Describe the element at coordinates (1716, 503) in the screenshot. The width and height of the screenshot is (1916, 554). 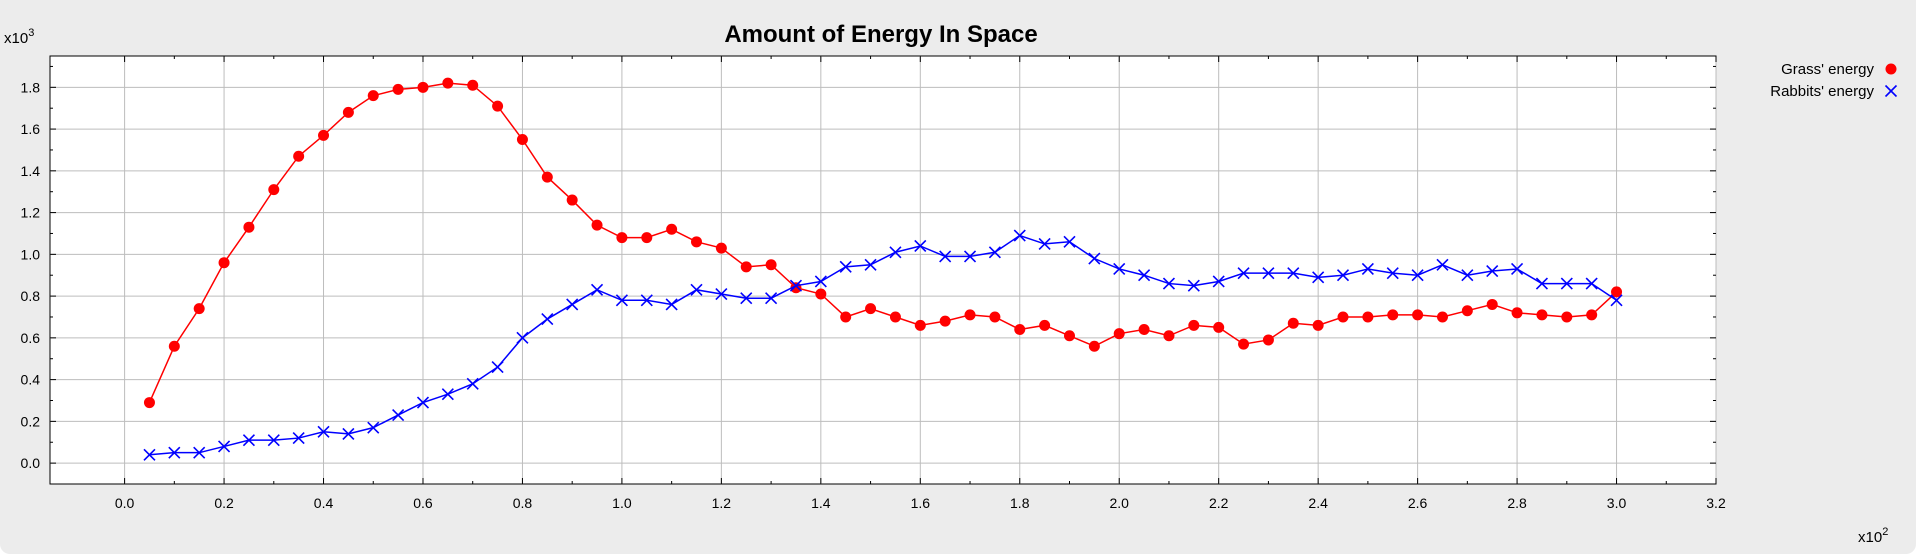
I see `x-tick-label: 3.2` at that location.